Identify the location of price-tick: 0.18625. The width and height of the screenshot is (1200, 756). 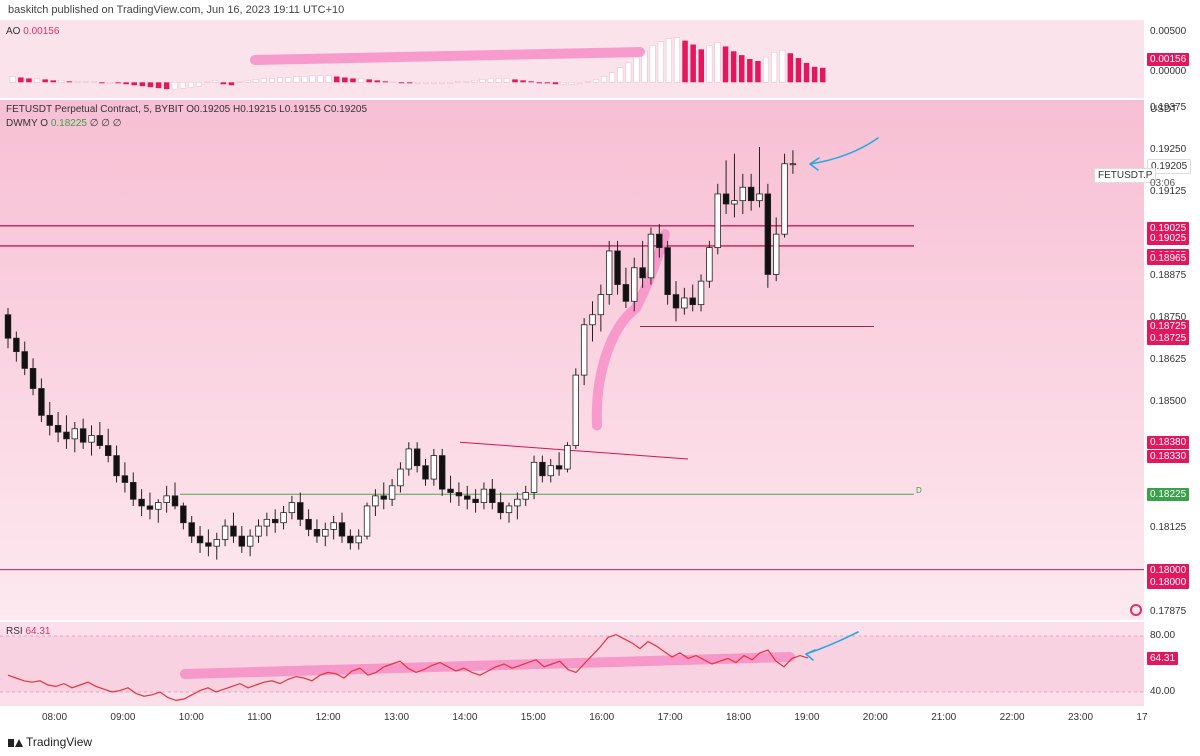
(1168, 359).